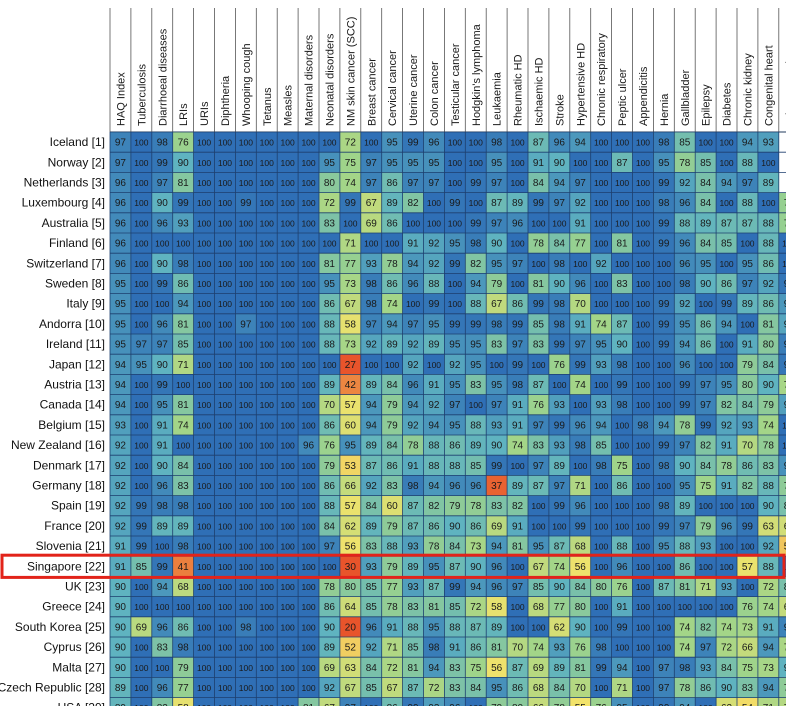 The height and width of the screenshot is (706, 786). I want to click on cell-value: 78, so click(769, 446).